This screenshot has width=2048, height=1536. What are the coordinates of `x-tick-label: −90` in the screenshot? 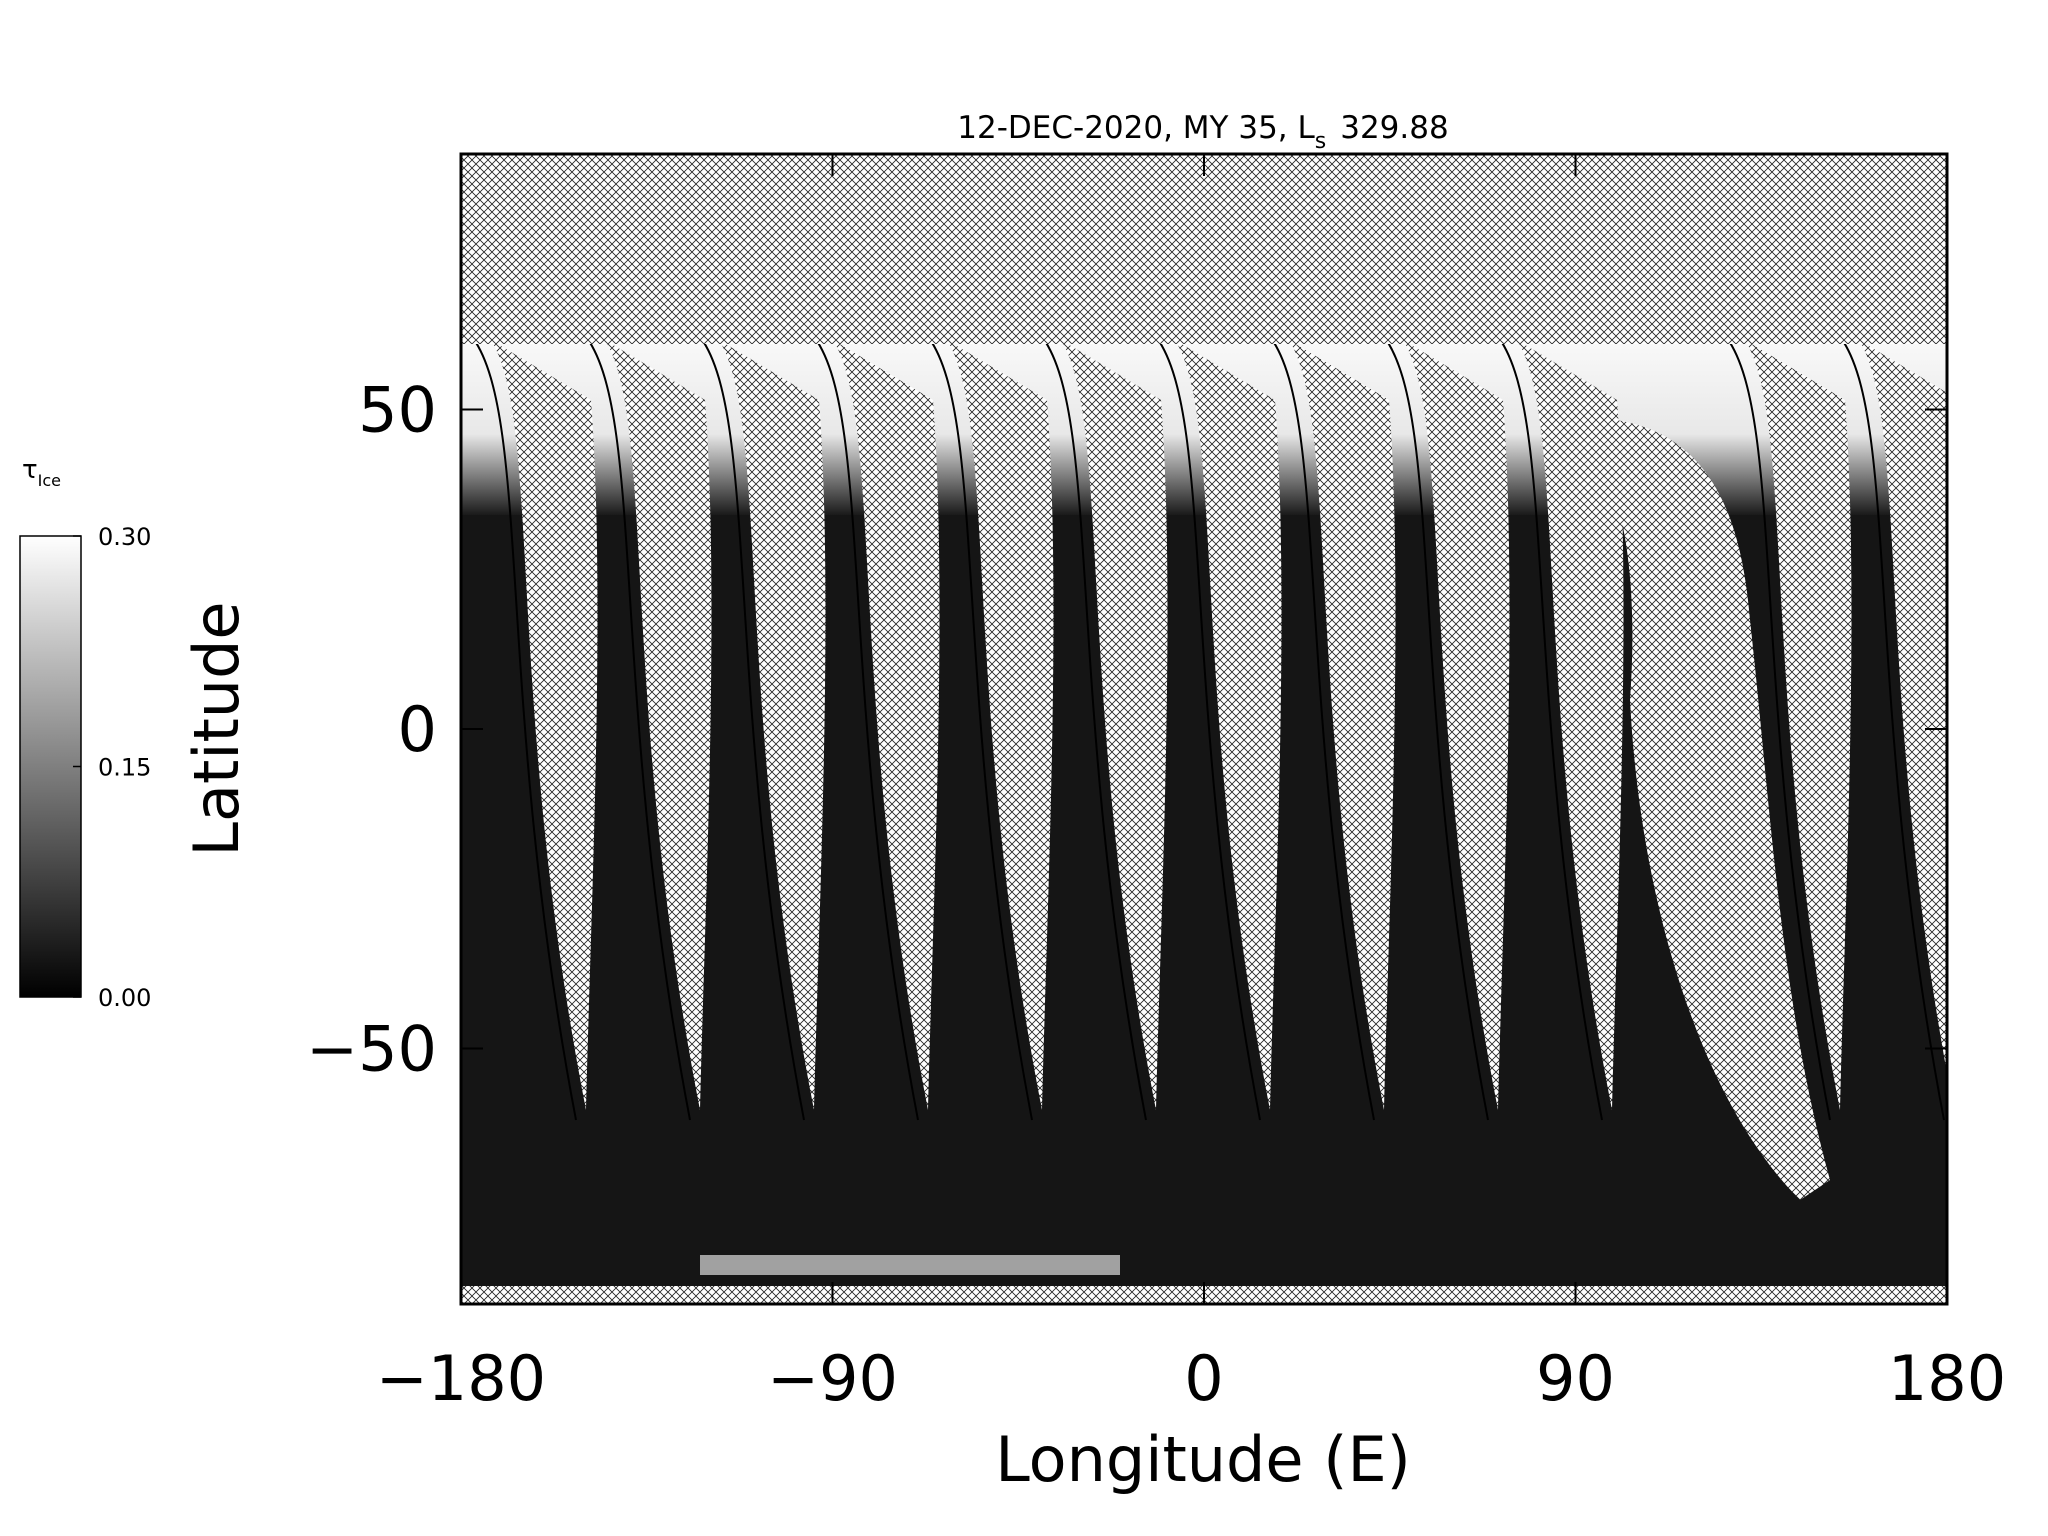 It's located at (832, 1378).